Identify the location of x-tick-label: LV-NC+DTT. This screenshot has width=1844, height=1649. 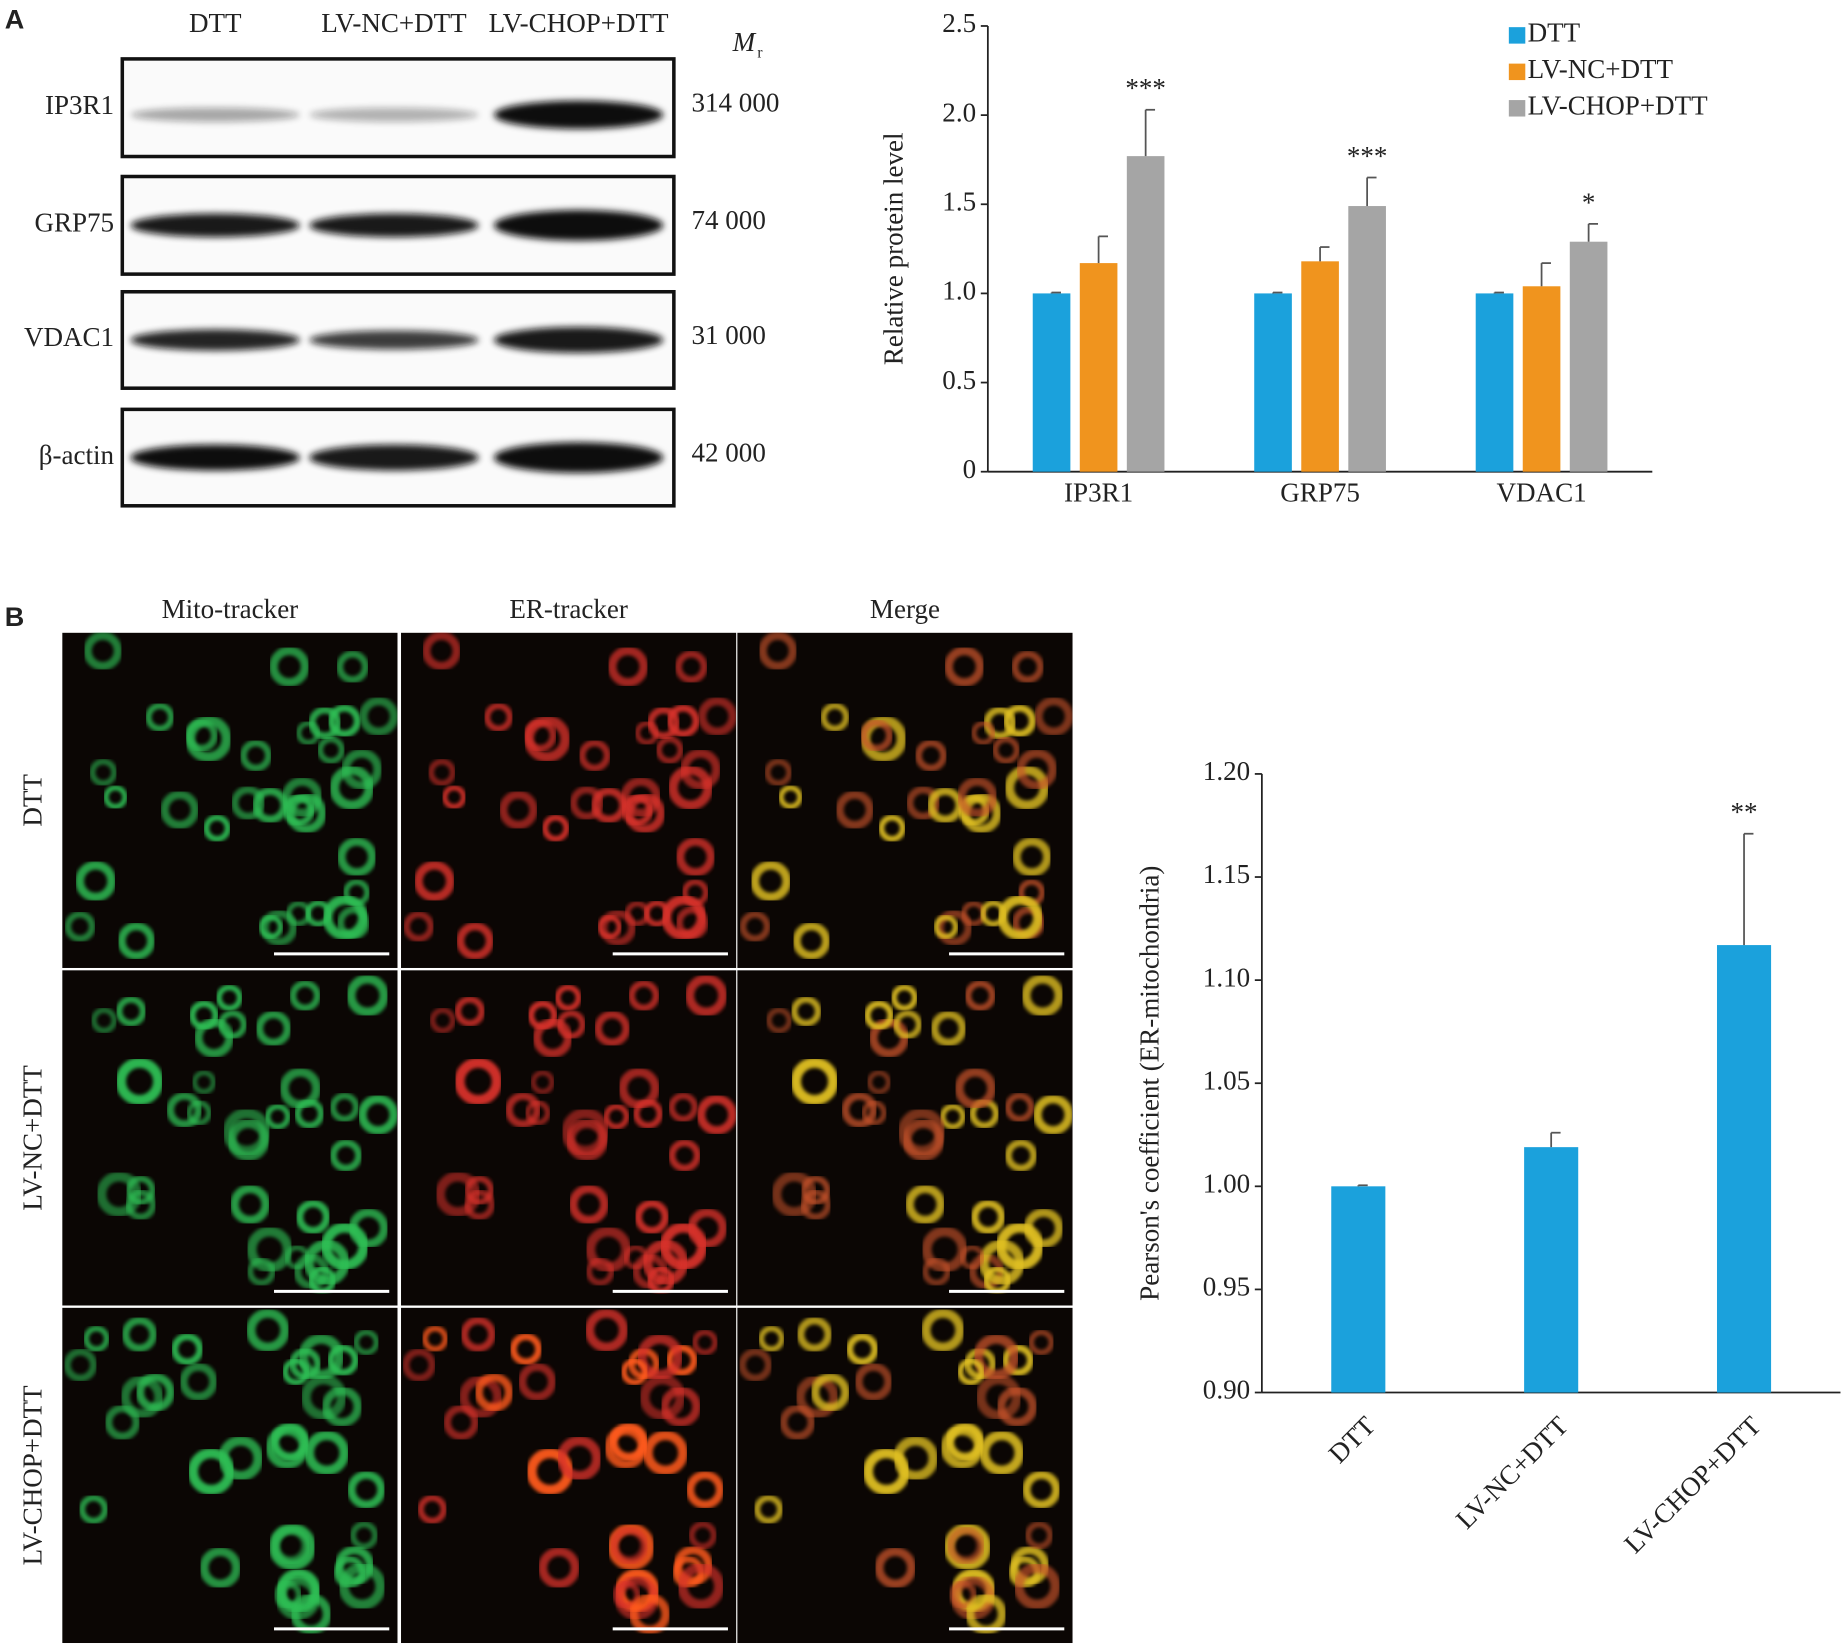
(1512, 1472).